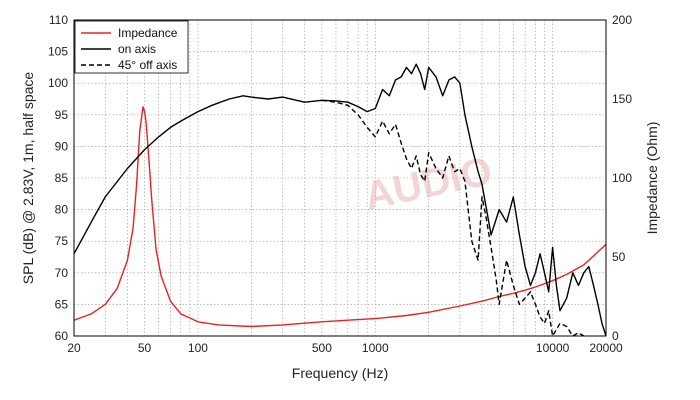  What do you see at coordinates (137, 49) in the screenshot?
I see `legend-label: on axis` at bounding box center [137, 49].